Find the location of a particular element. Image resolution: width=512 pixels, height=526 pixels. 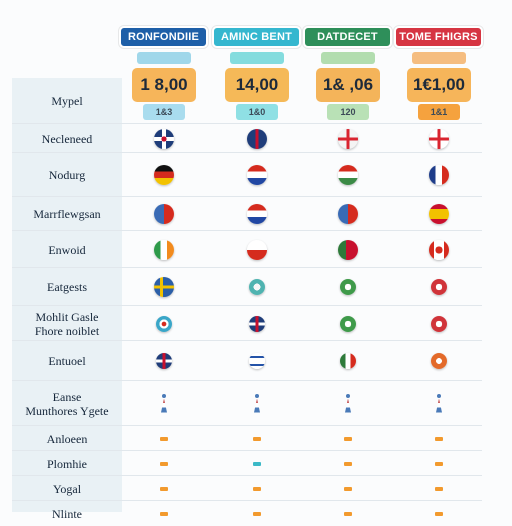

table-row: Yogal is located at coordinates (247, 488).